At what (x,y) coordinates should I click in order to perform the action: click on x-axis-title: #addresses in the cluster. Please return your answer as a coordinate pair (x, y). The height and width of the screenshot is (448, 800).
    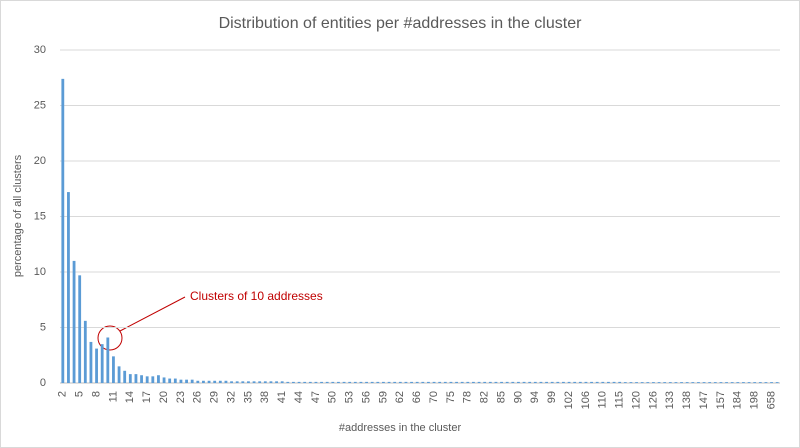
    Looking at the image, I should click on (400, 428).